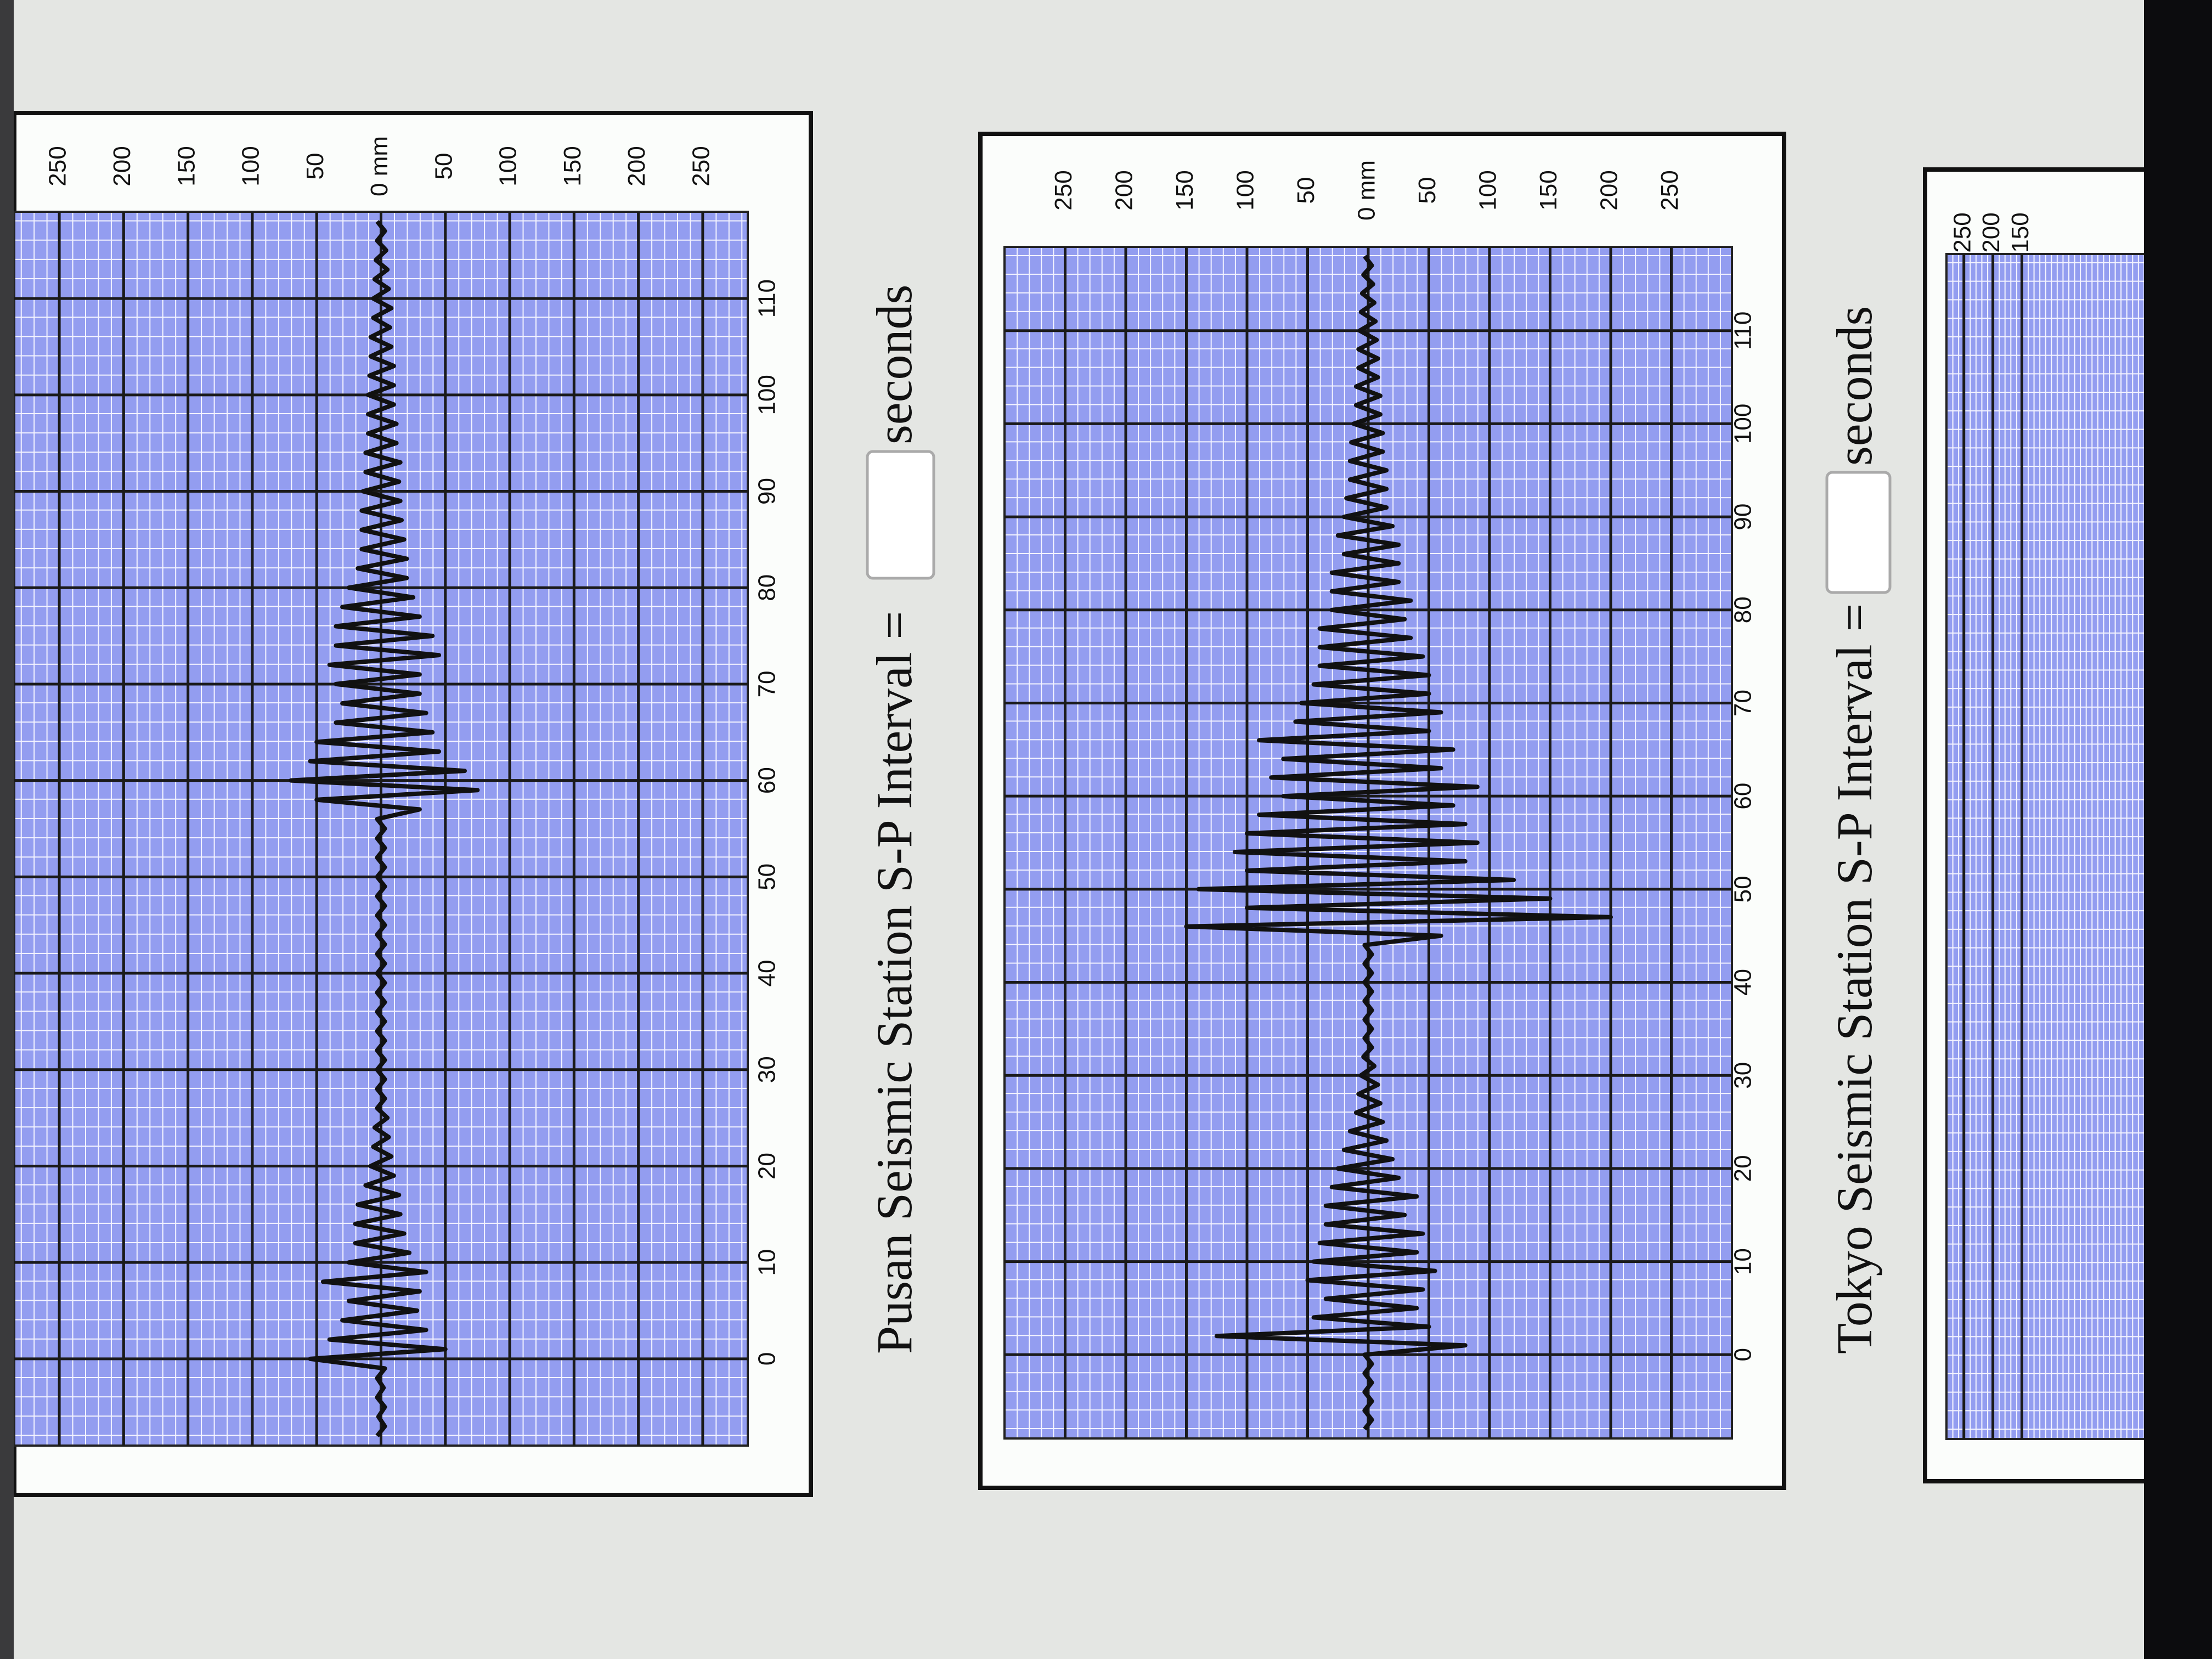 Image resolution: width=2212 pixels, height=1659 pixels. I want to click on pusan-label: Pusan Seismic Station S-P Interval =, so click(894, 983).